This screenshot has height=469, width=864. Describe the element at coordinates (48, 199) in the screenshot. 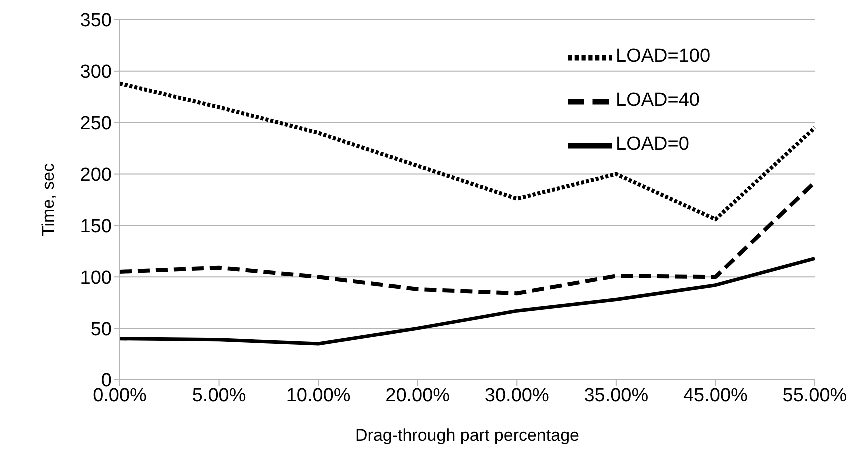

I see `y-axis-title: Time, sec` at that location.